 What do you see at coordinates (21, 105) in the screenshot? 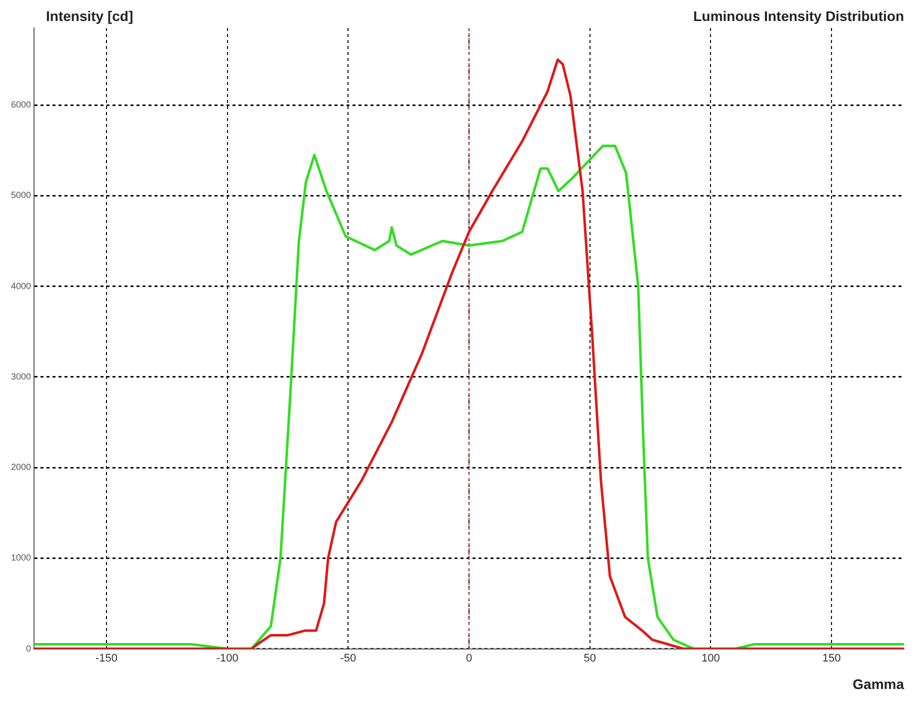
I see `y-tick-label: 6000` at bounding box center [21, 105].